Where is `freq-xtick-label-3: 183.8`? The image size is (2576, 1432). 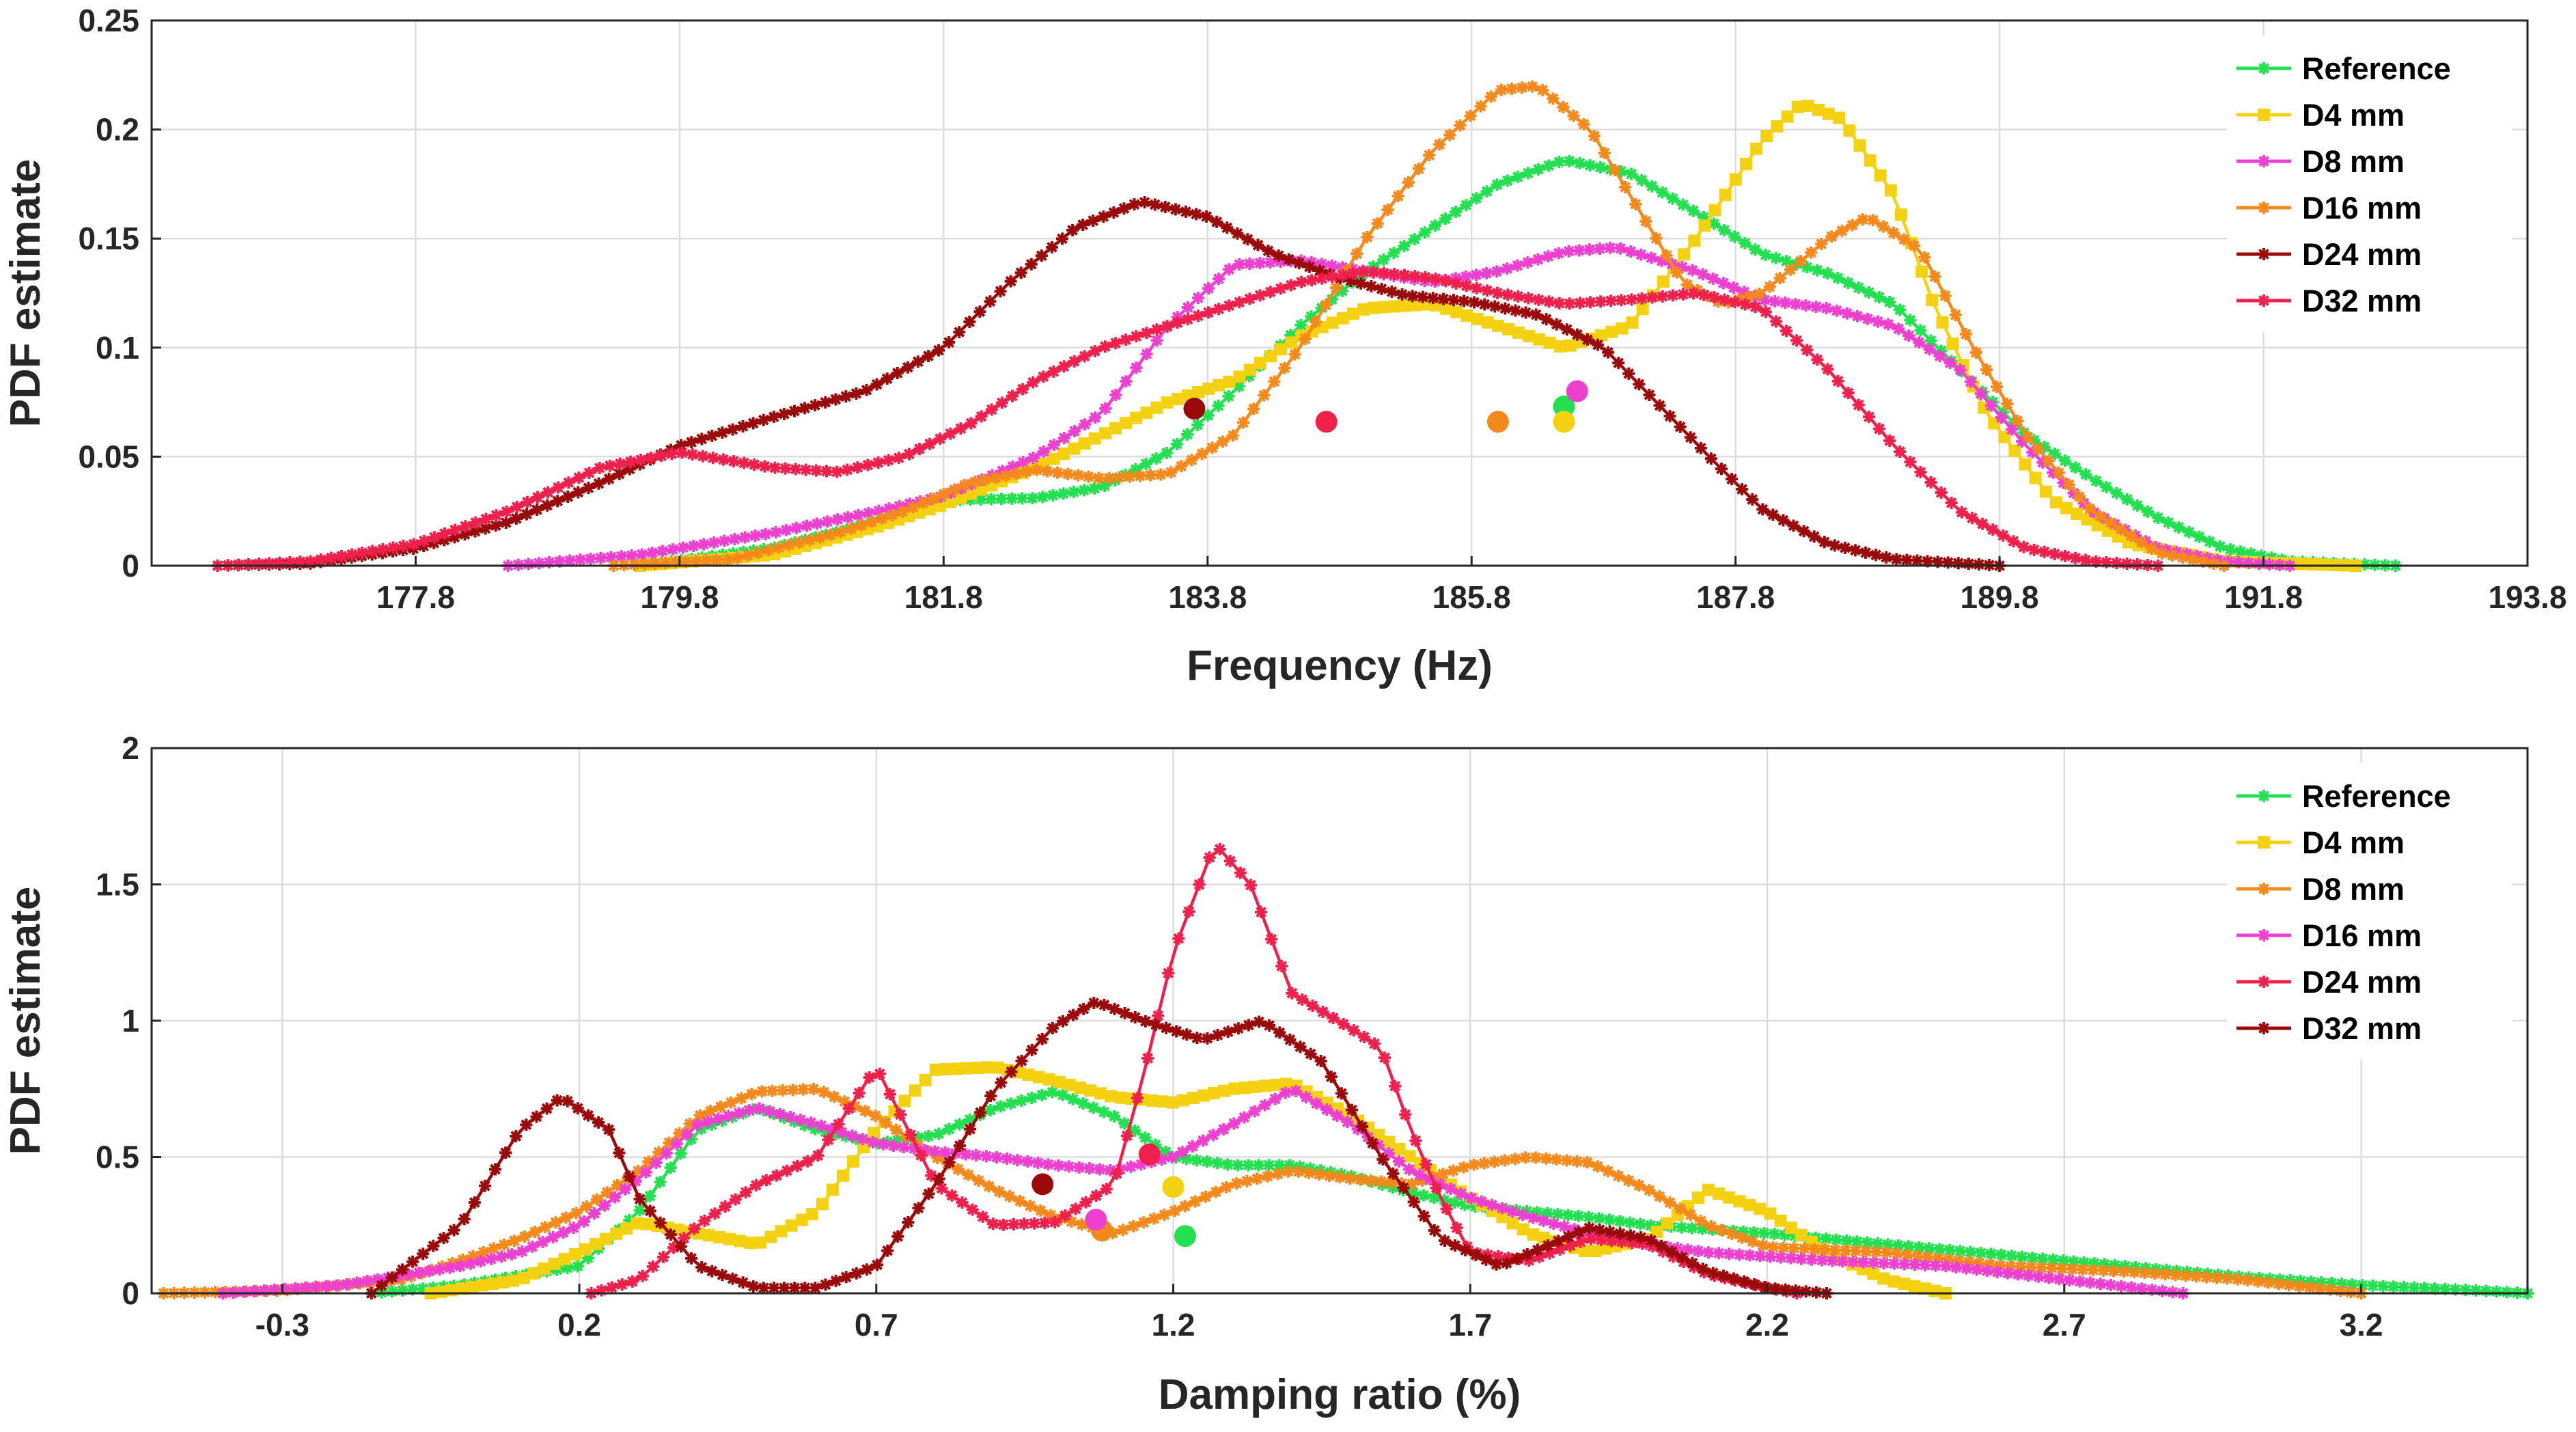 freq-xtick-label-3: 183.8 is located at coordinates (1207, 597).